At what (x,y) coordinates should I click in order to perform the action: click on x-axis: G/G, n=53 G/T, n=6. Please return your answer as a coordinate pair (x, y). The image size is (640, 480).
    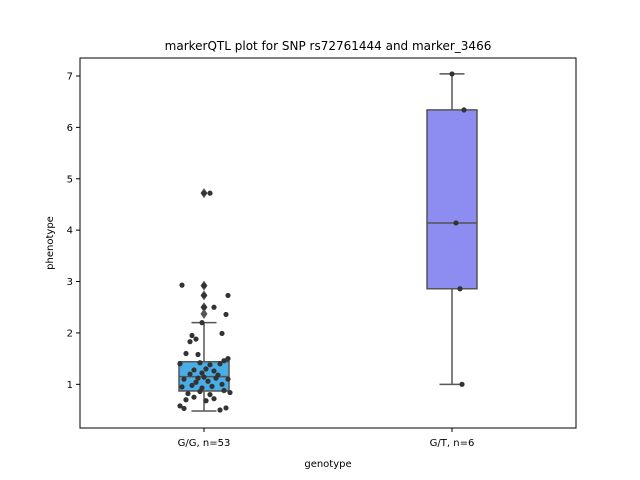
    Looking at the image, I should click on (326, 438).